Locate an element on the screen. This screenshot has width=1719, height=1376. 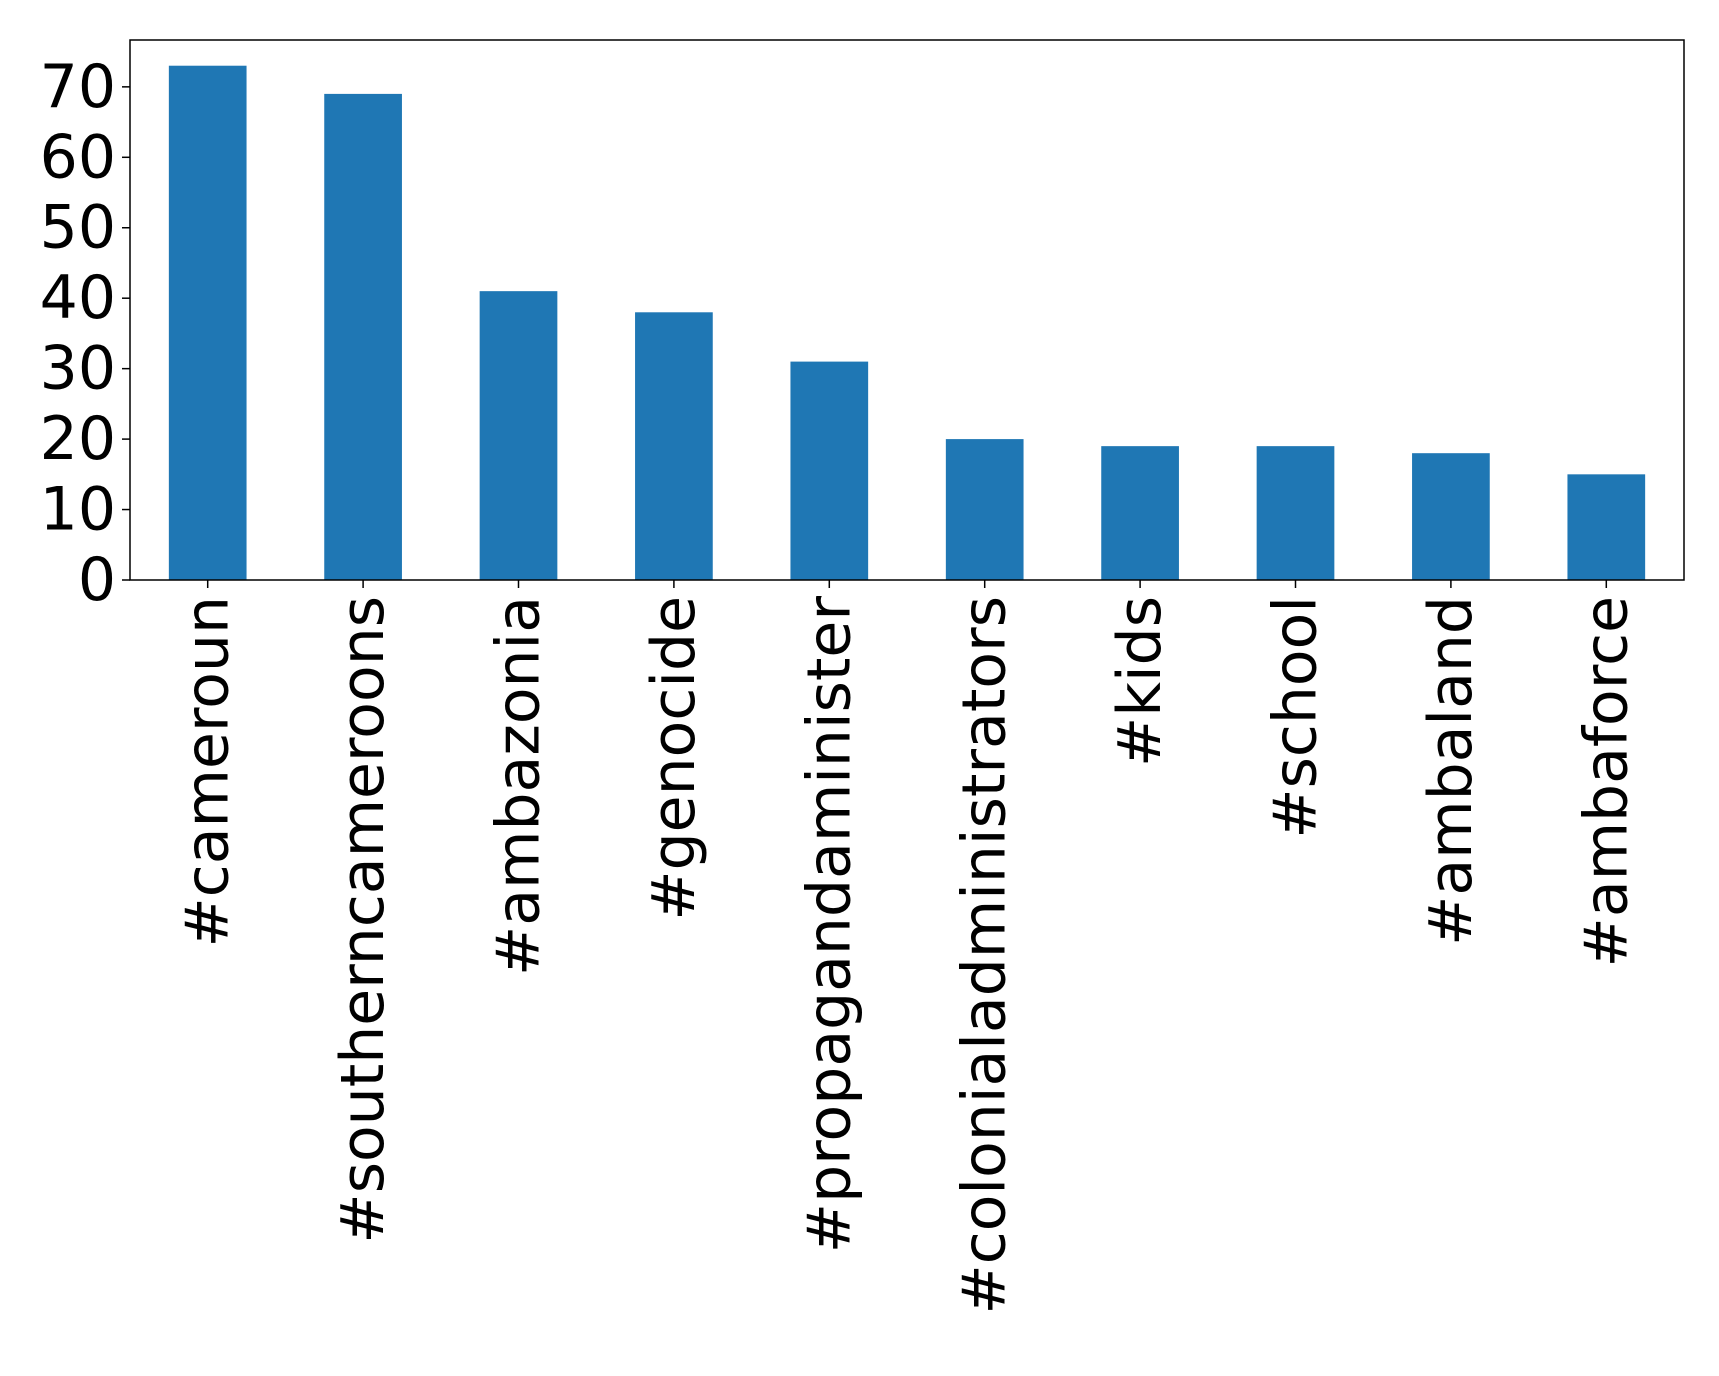
x-tick-label: #propagandaminister is located at coordinates (829, 925).